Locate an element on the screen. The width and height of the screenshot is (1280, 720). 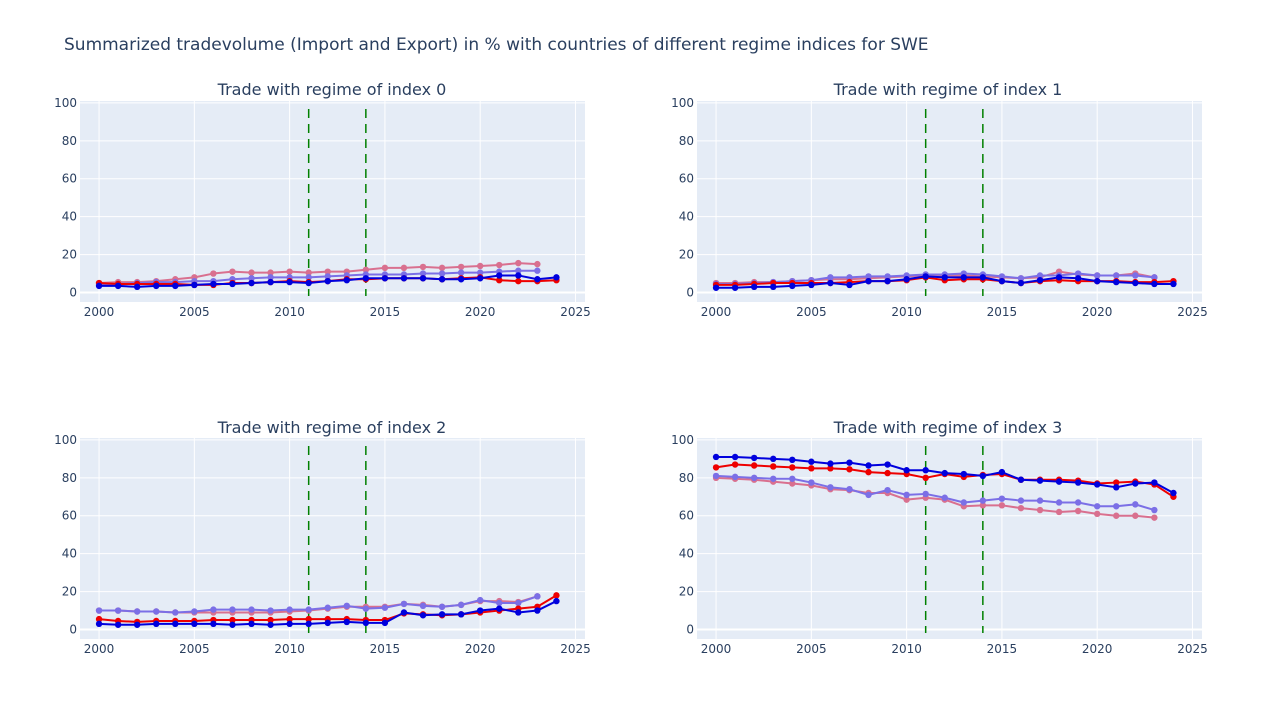
x-tick-label: 2020 is located at coordinates (1097, 649).